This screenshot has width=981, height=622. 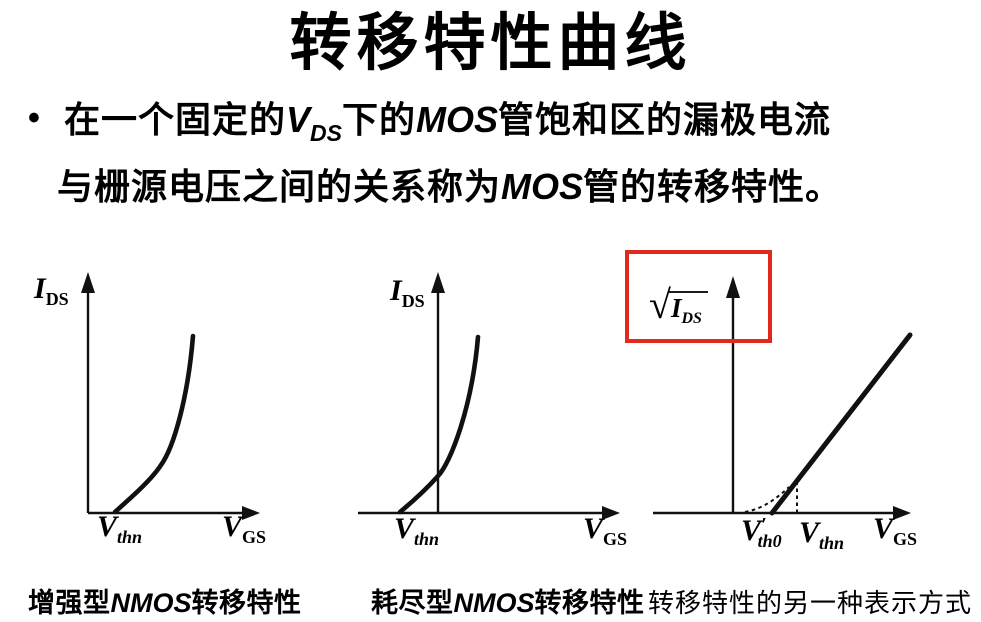 What do you see at coordinates (175, 119) in the screenshot?
I see `text-segment: 在一个固定的` at bounding box center [175, 119].